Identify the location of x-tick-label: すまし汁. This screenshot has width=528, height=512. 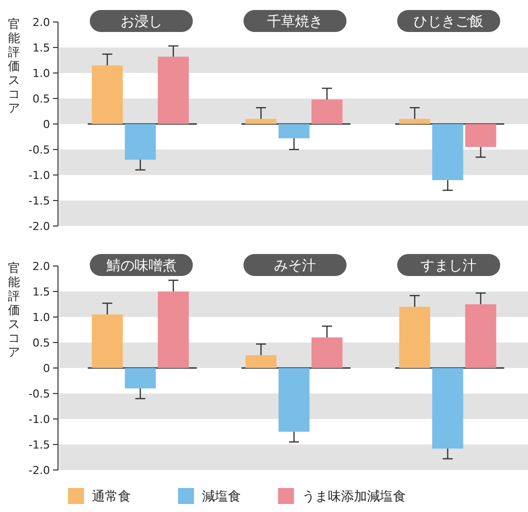
(448, 266).